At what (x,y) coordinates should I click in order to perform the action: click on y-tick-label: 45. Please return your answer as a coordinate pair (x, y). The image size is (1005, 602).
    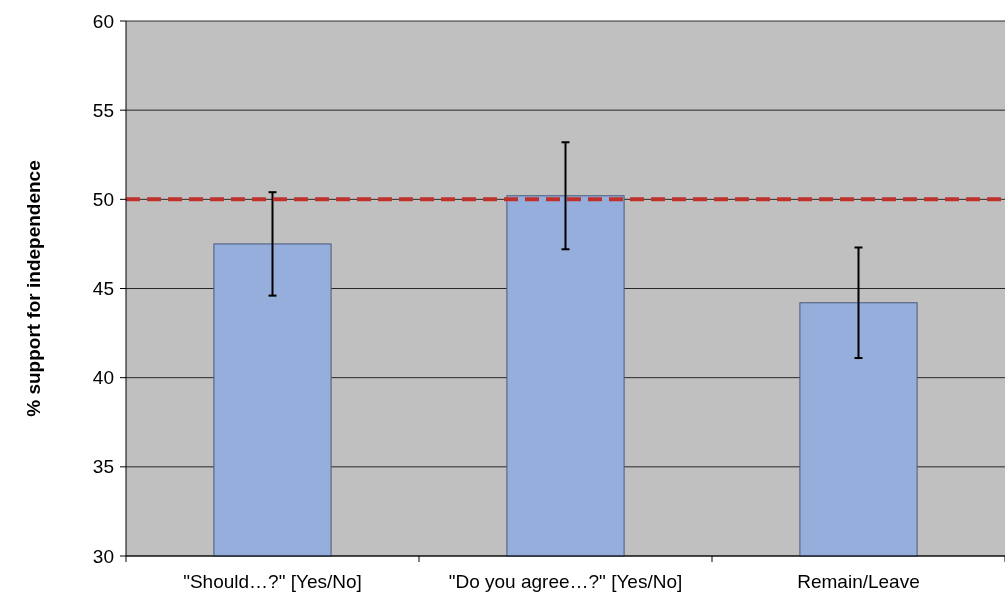
    Looking at the image, I should click on (103, 289).